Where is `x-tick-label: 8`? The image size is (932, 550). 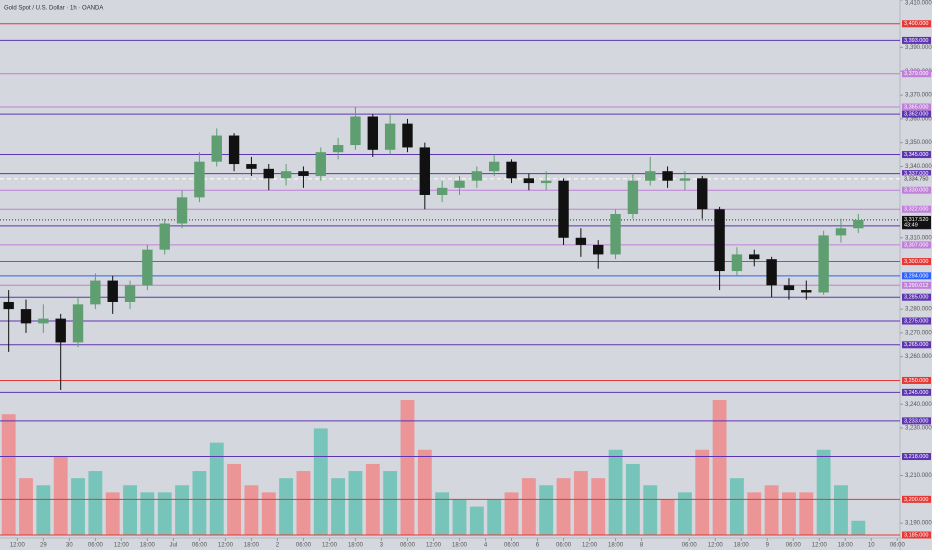
x-tick-label: 8 is located at coordinates (642, 546).